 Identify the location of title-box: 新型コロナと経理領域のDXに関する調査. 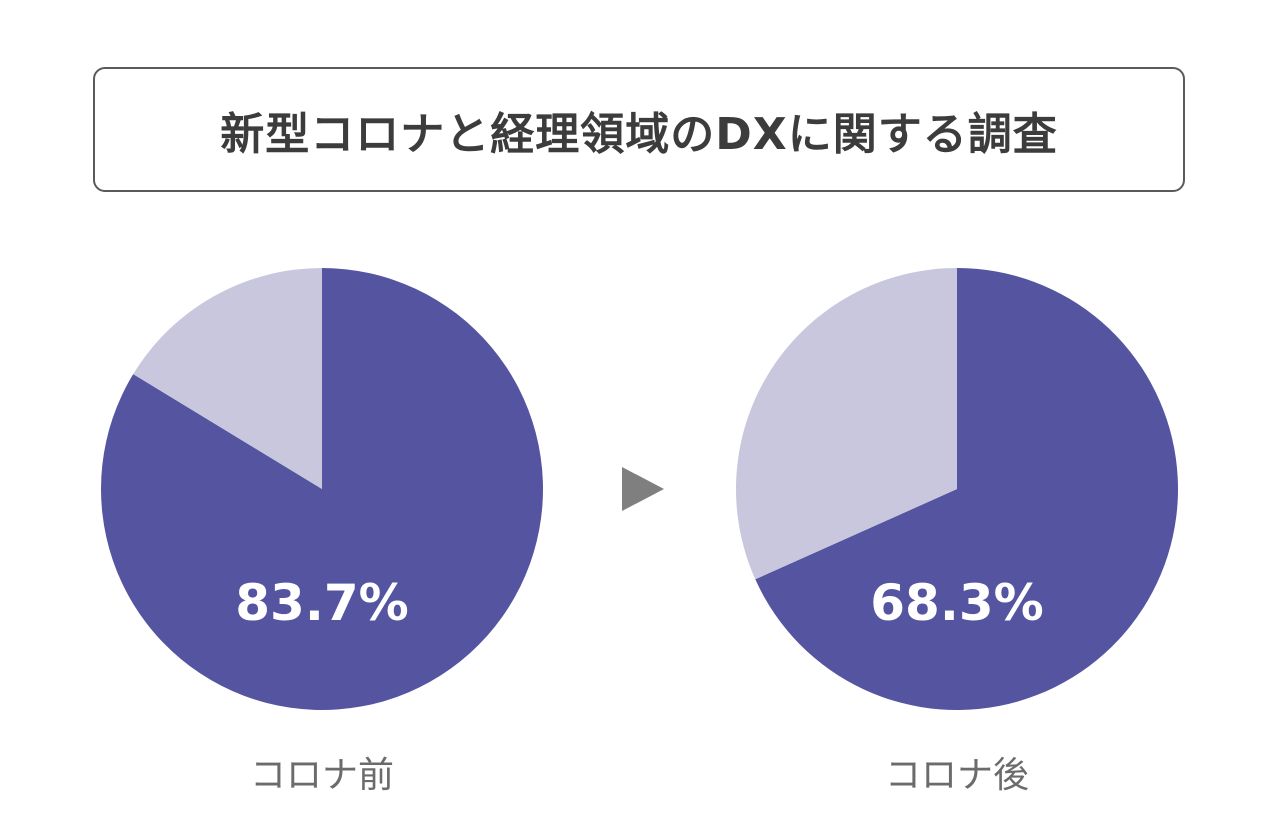
(639, 129).